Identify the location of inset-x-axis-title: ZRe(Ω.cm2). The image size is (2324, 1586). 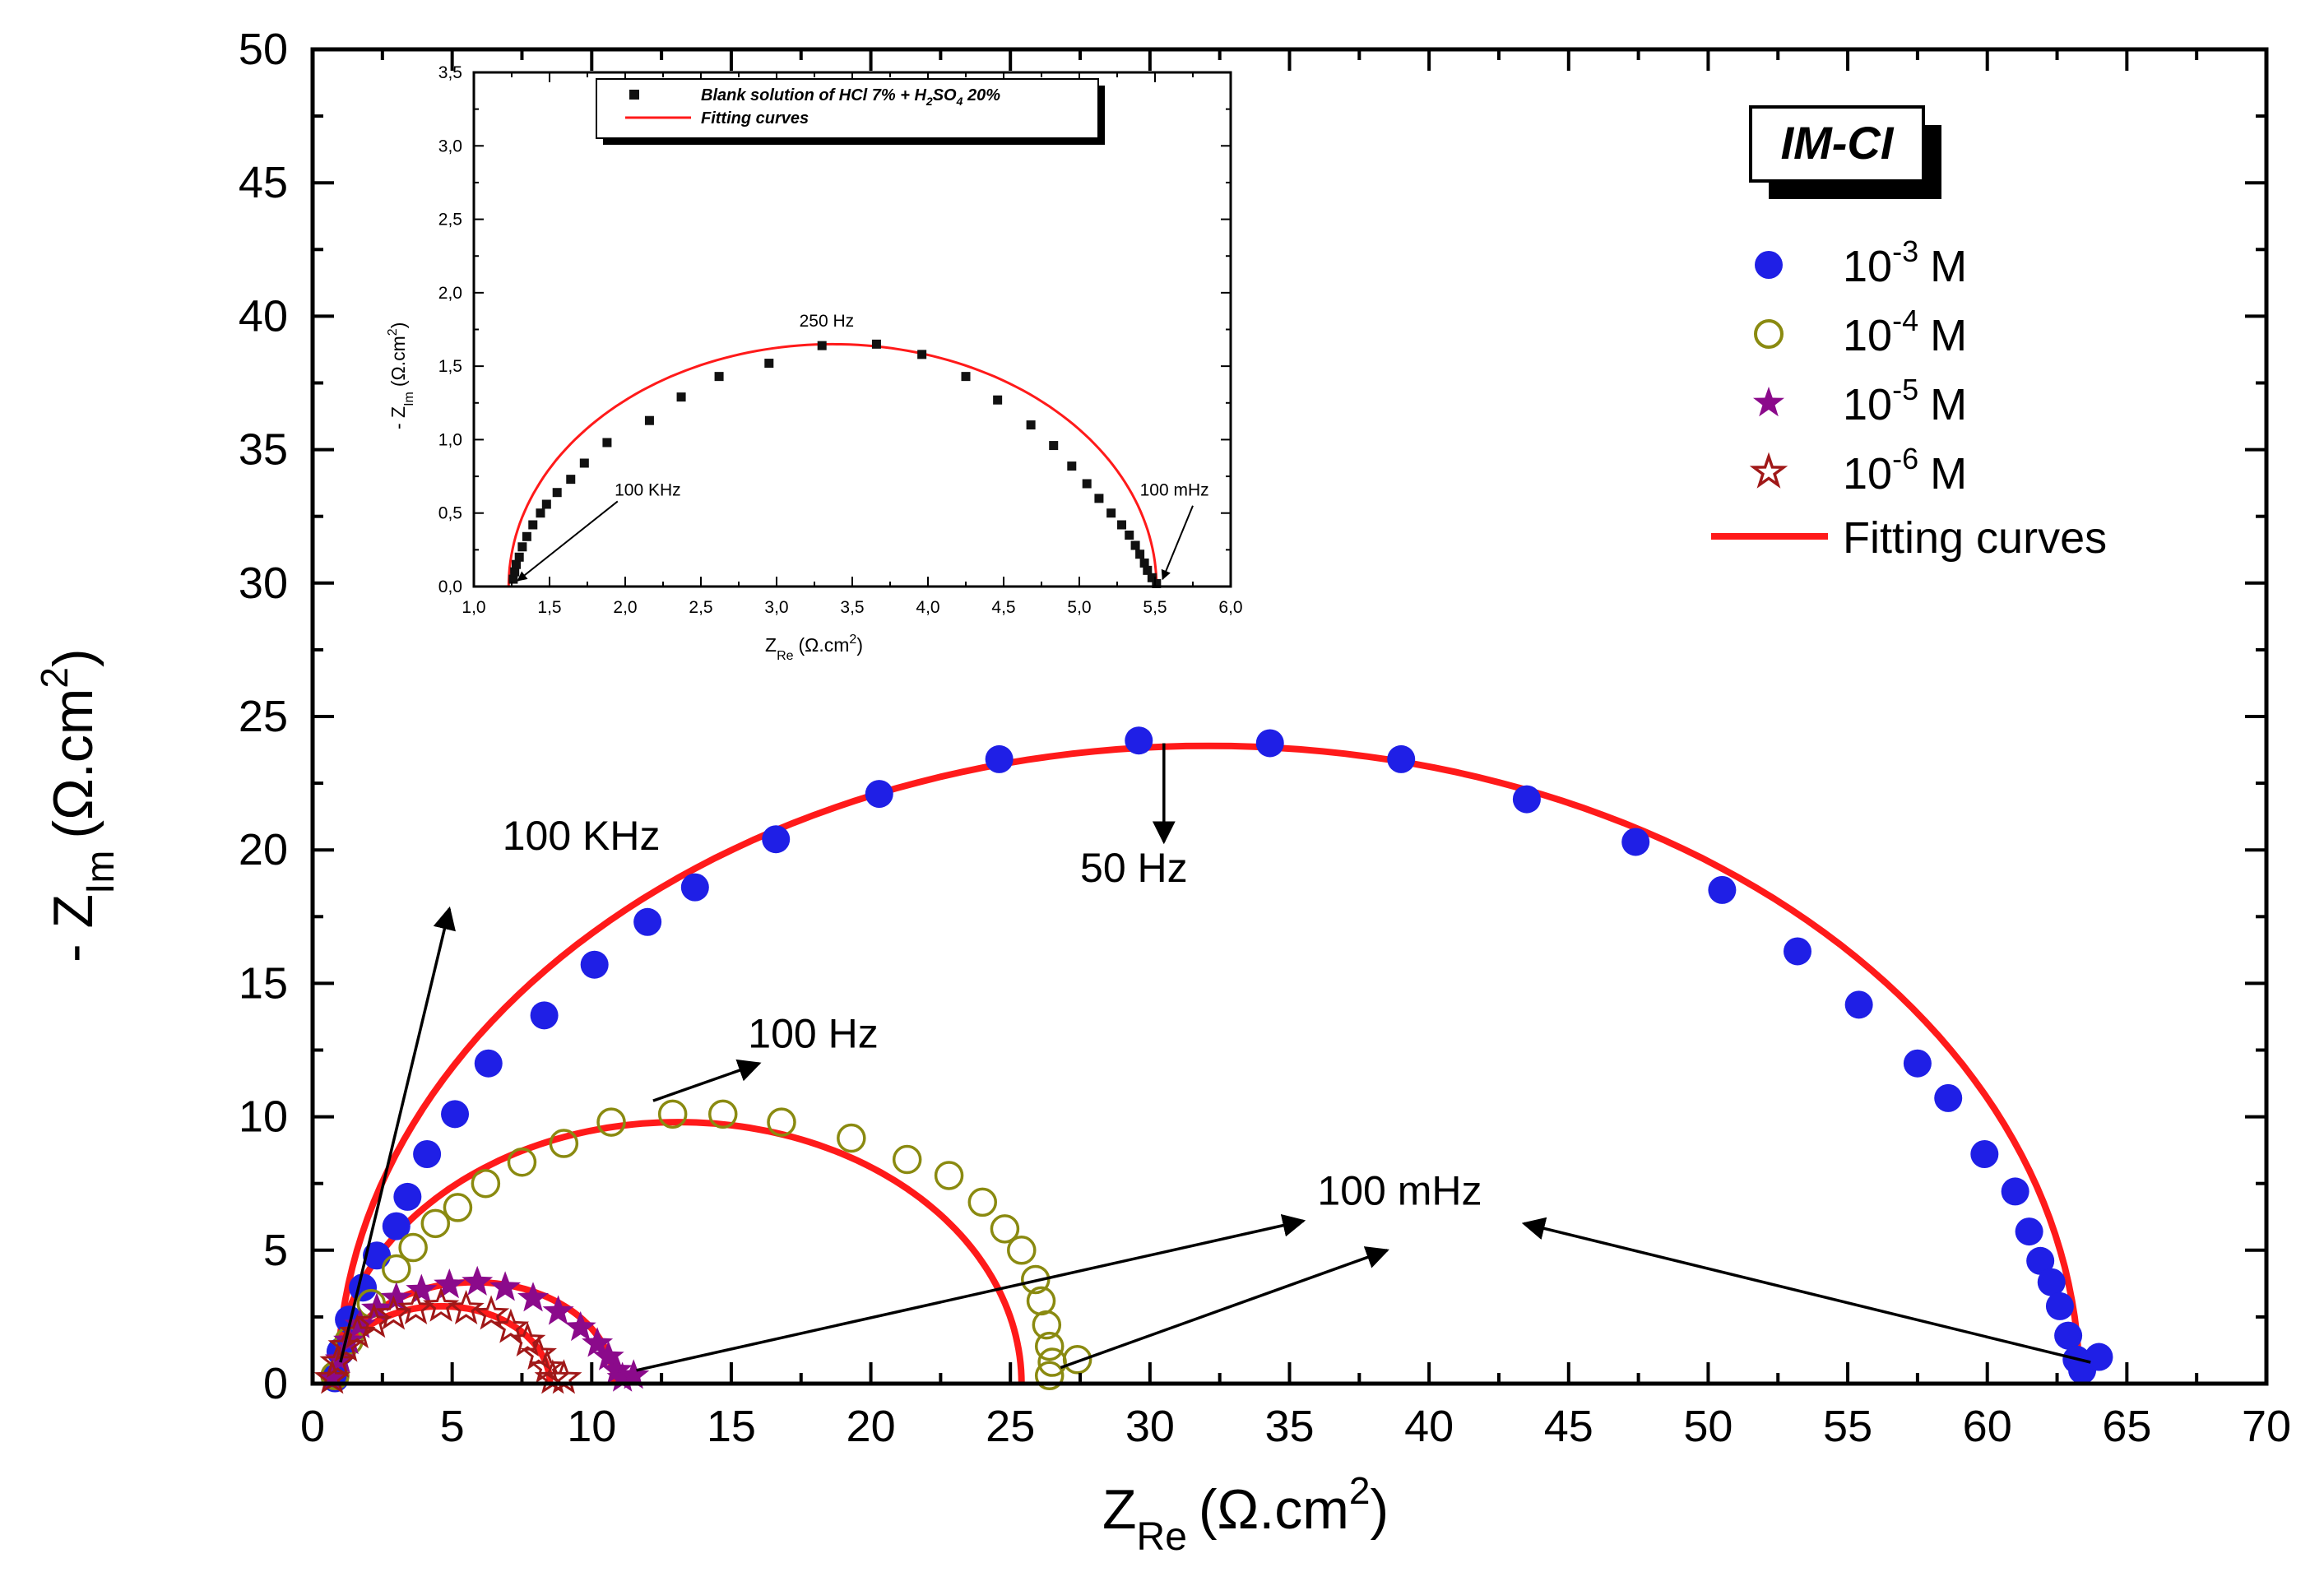
(814, 648).